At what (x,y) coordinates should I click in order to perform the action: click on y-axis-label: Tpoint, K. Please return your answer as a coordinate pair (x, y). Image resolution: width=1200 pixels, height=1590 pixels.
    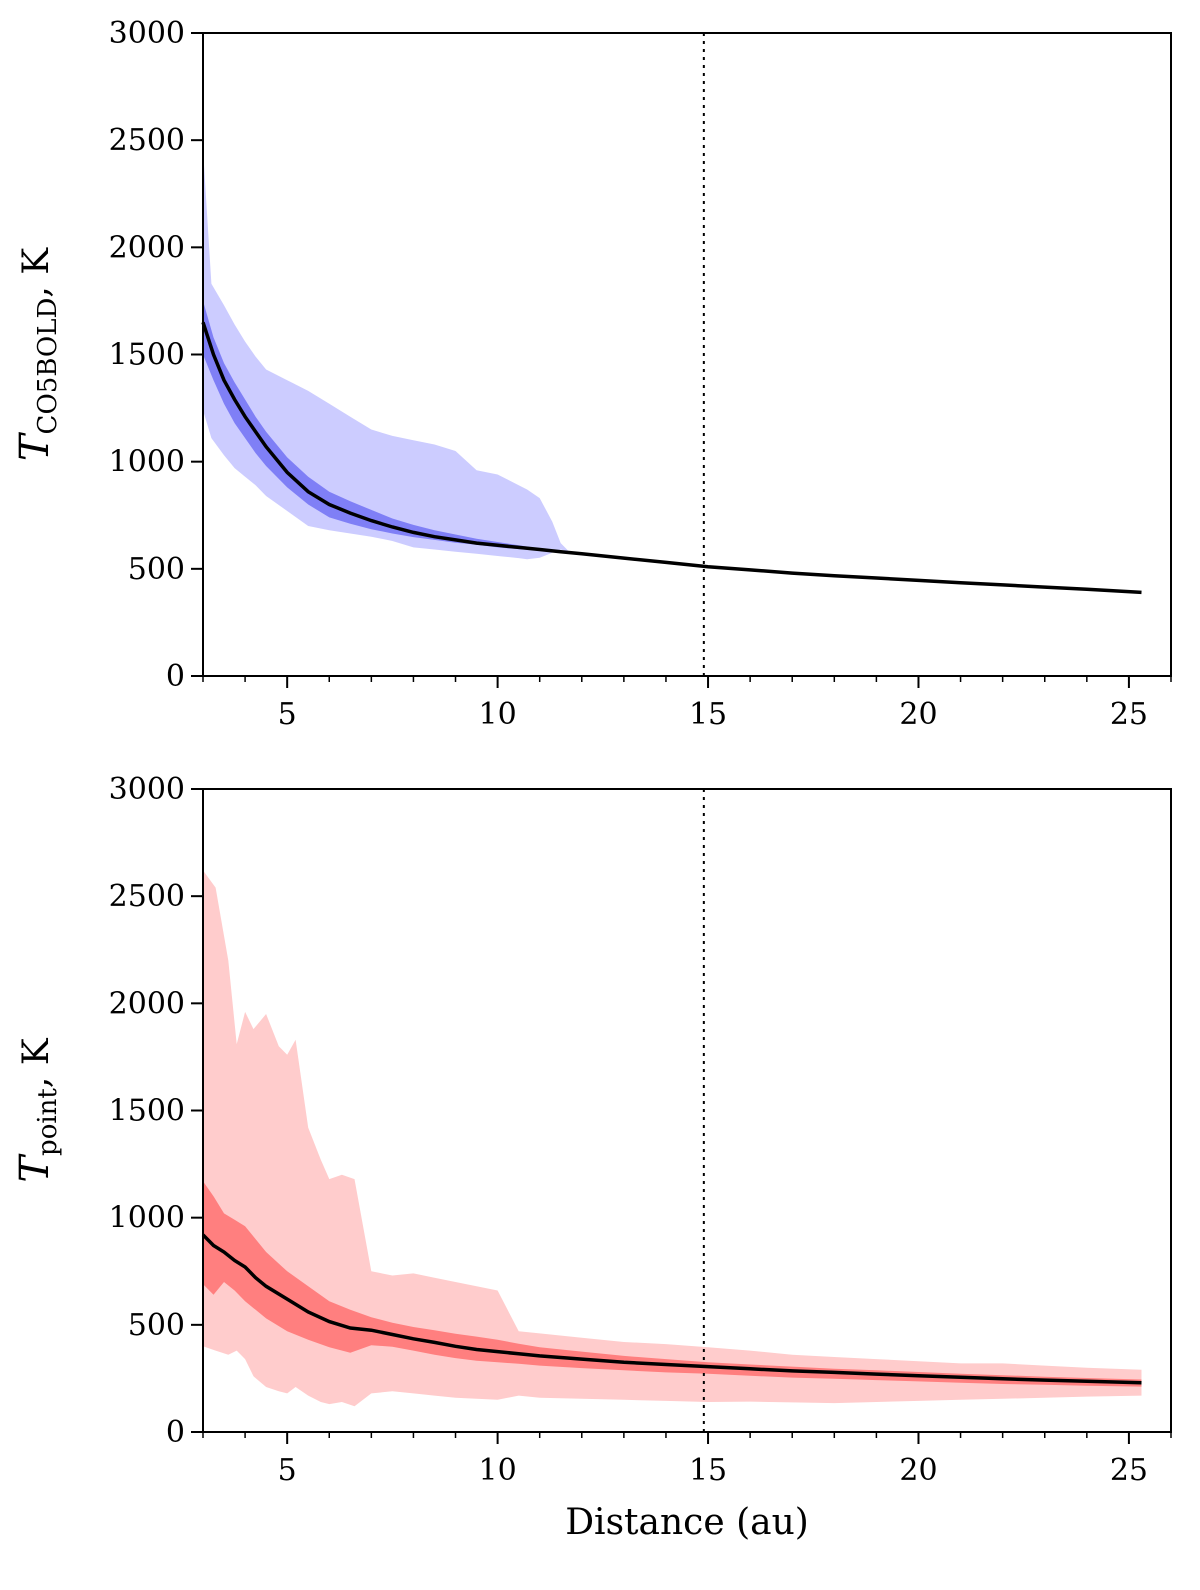
    Looking at the image, I should click on (37, 1109).